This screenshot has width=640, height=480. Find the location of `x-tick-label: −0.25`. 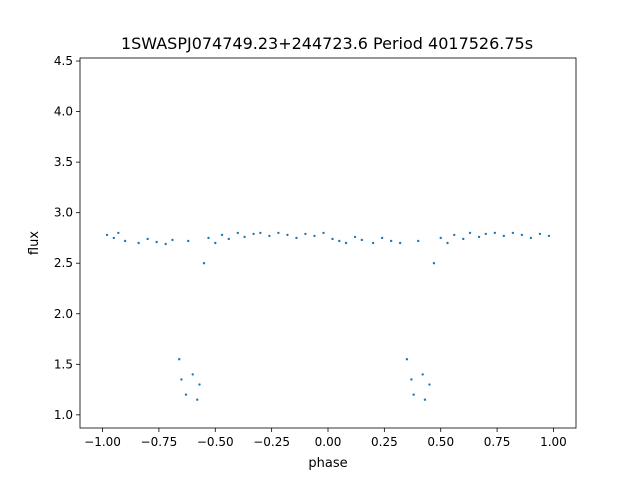

x-tick-label: −0.25 is located at coordinates (271, 442).